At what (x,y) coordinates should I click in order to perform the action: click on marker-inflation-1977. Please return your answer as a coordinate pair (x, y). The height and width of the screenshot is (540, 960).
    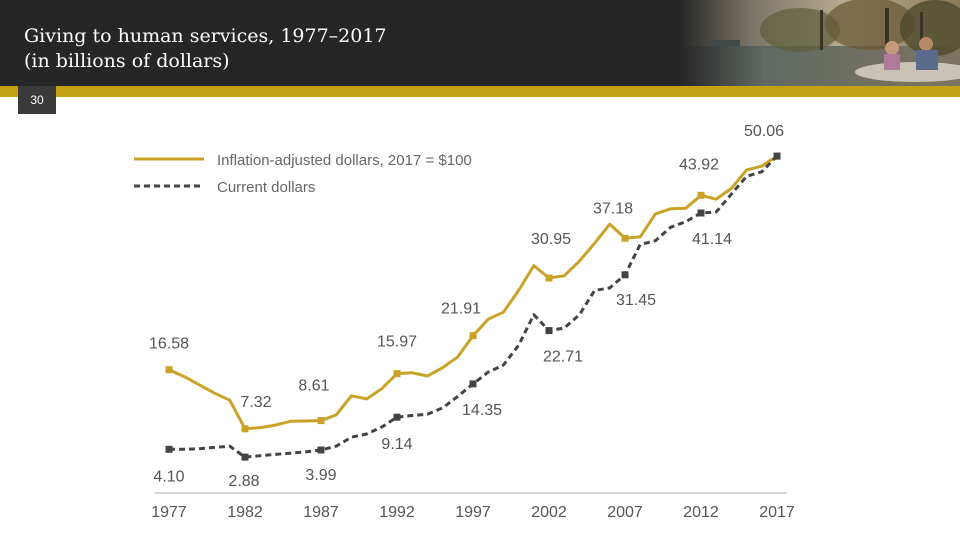
    Looking at the image, I should click on (169, 370).